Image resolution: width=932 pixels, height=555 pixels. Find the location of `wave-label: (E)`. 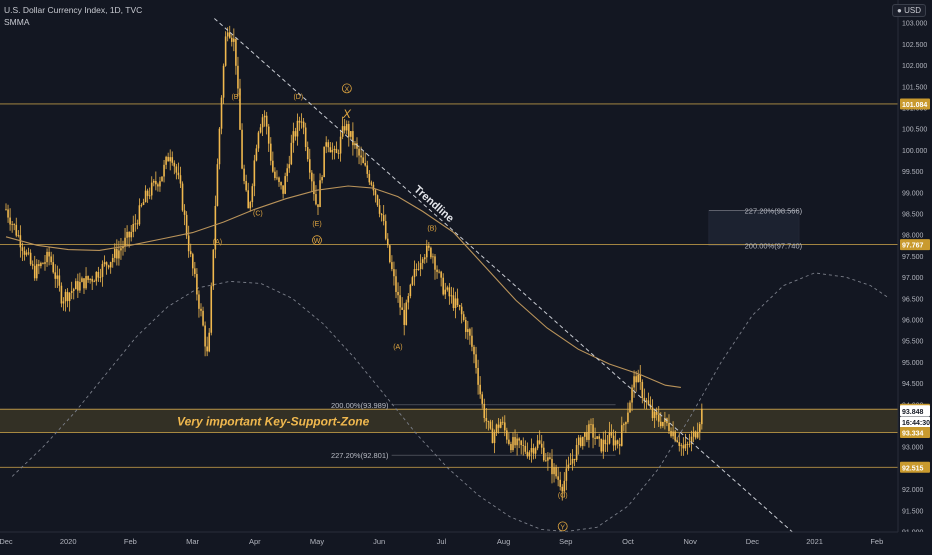

wave-label: (E) is located at coordinates (316, 224).